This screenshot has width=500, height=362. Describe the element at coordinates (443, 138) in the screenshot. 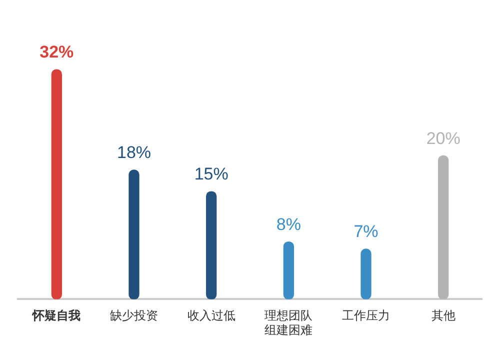

I see `data-label: 20%` at that location.